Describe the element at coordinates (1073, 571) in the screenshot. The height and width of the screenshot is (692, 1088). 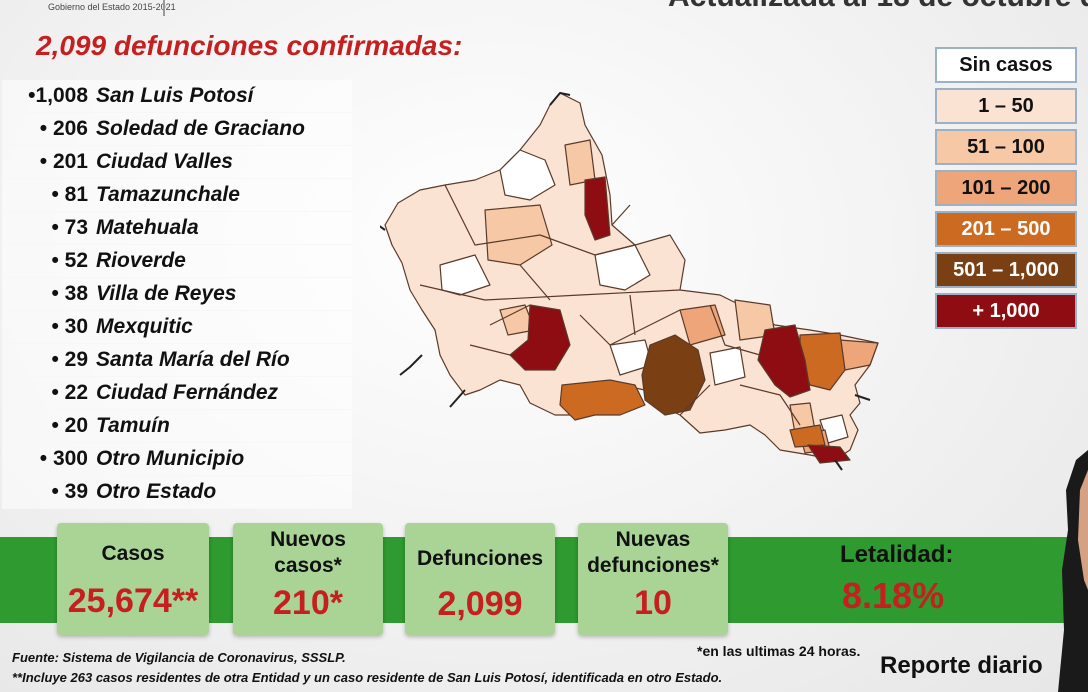
I see `presenter-silhouette` at that location.